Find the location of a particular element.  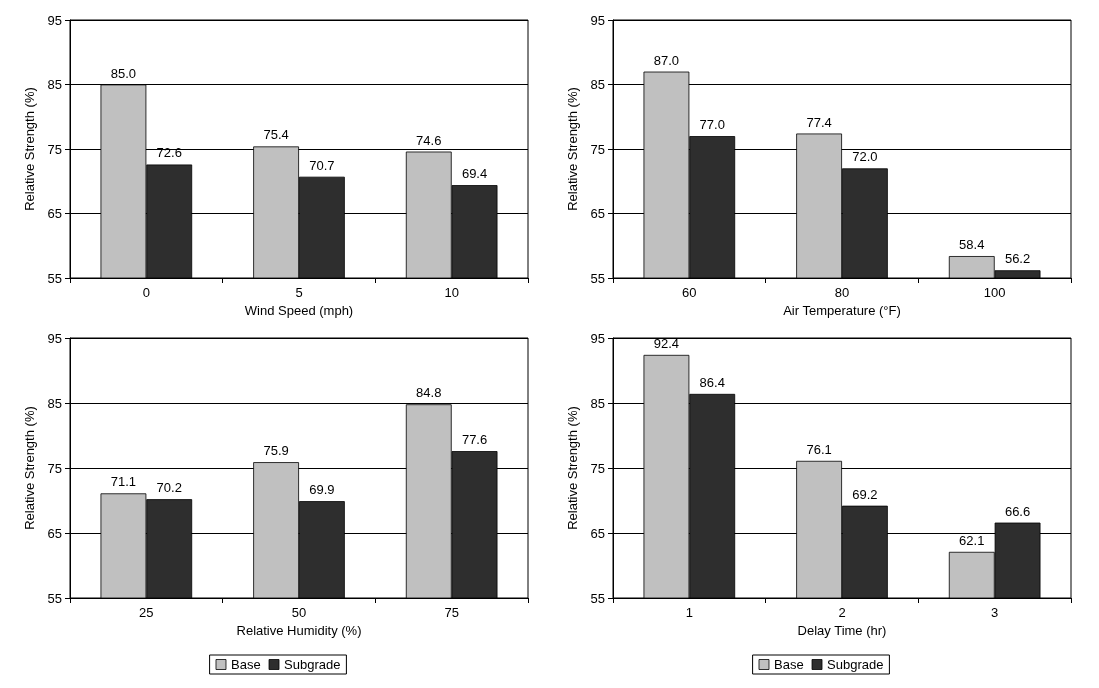

x-tick-label: 5 is located at coordinates (299, 292).